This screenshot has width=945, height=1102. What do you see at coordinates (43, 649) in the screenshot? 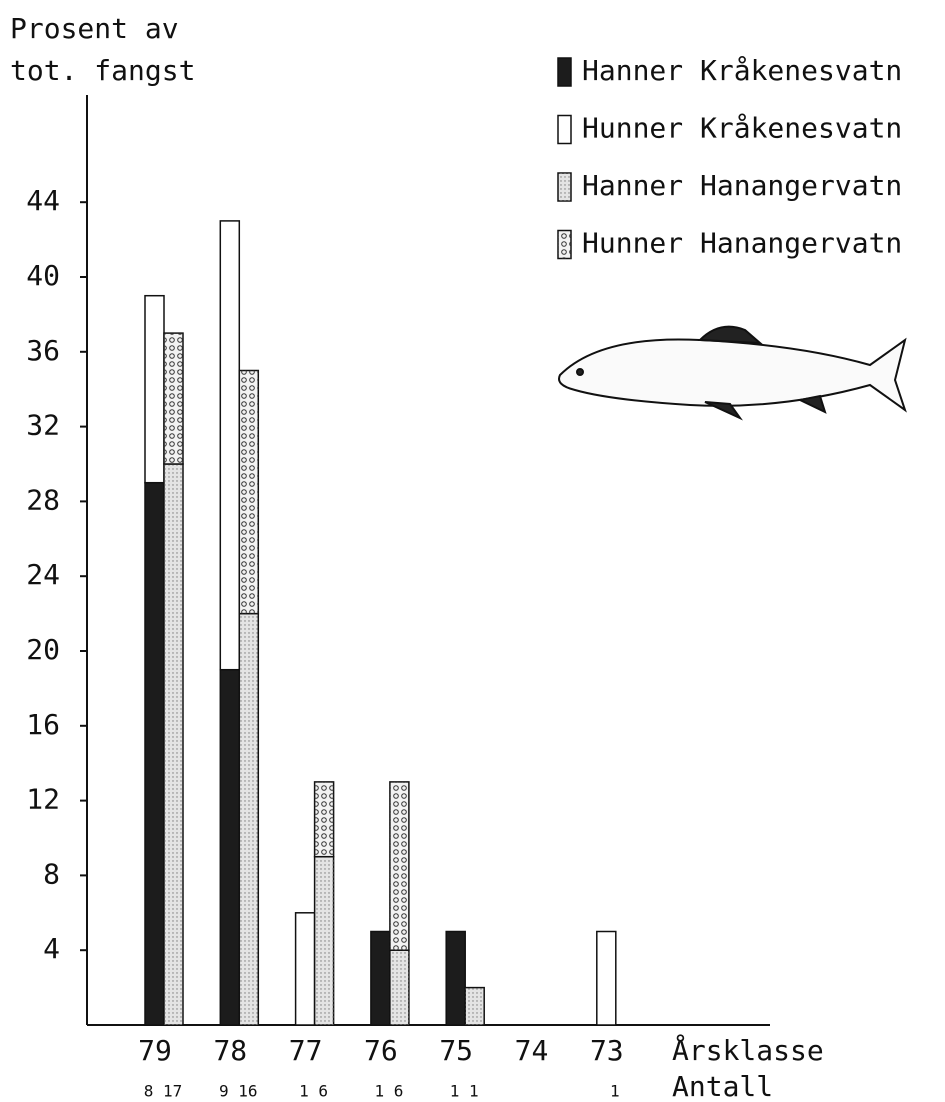
I see `y-tick-label: 20` at bounding box center [43, 649].